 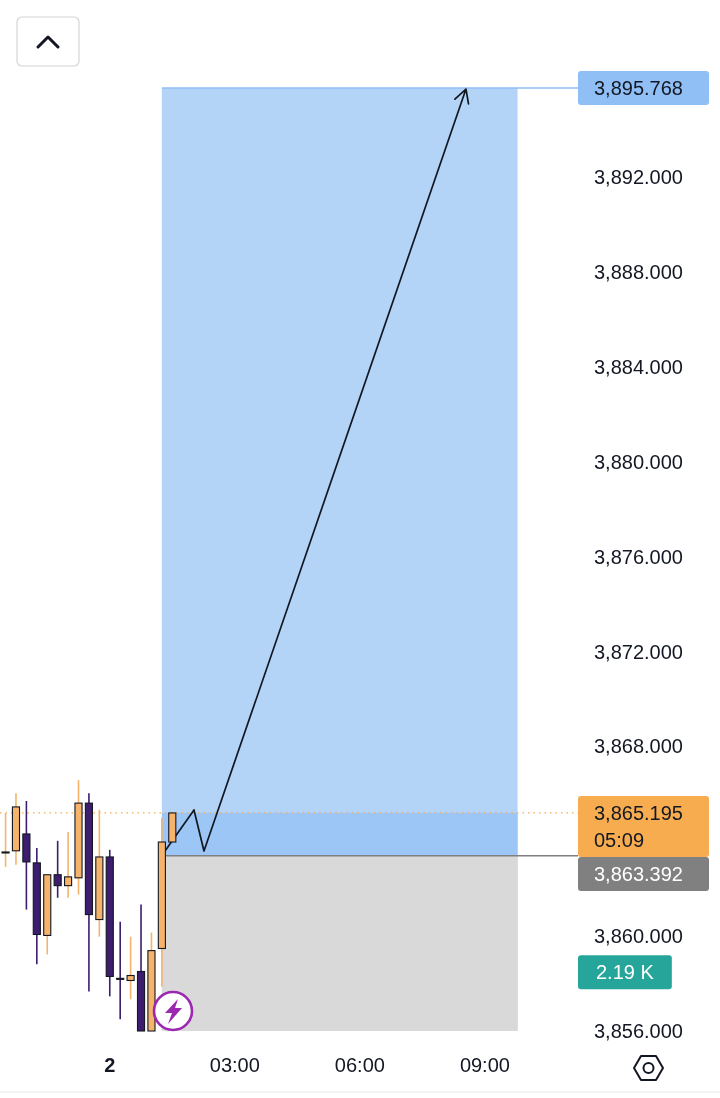 What do you see at coordinates (484, 1065) in the screenshot?
I see `x-tick-label: 09:00` at bounding box center [484, 1065].